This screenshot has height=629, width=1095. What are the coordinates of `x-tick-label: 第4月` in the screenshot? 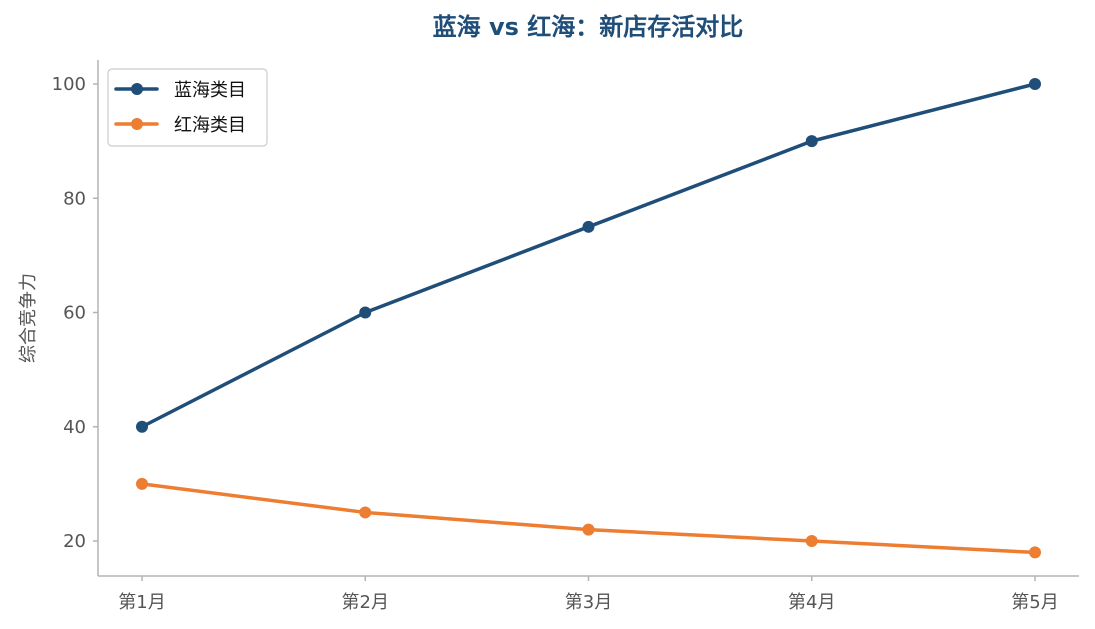 It's located at (811, 602).